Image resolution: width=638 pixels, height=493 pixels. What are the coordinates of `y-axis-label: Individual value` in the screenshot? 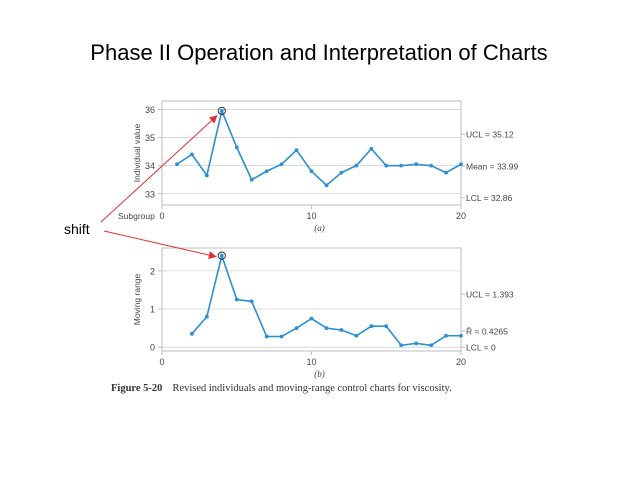 It's located at (137, 152).